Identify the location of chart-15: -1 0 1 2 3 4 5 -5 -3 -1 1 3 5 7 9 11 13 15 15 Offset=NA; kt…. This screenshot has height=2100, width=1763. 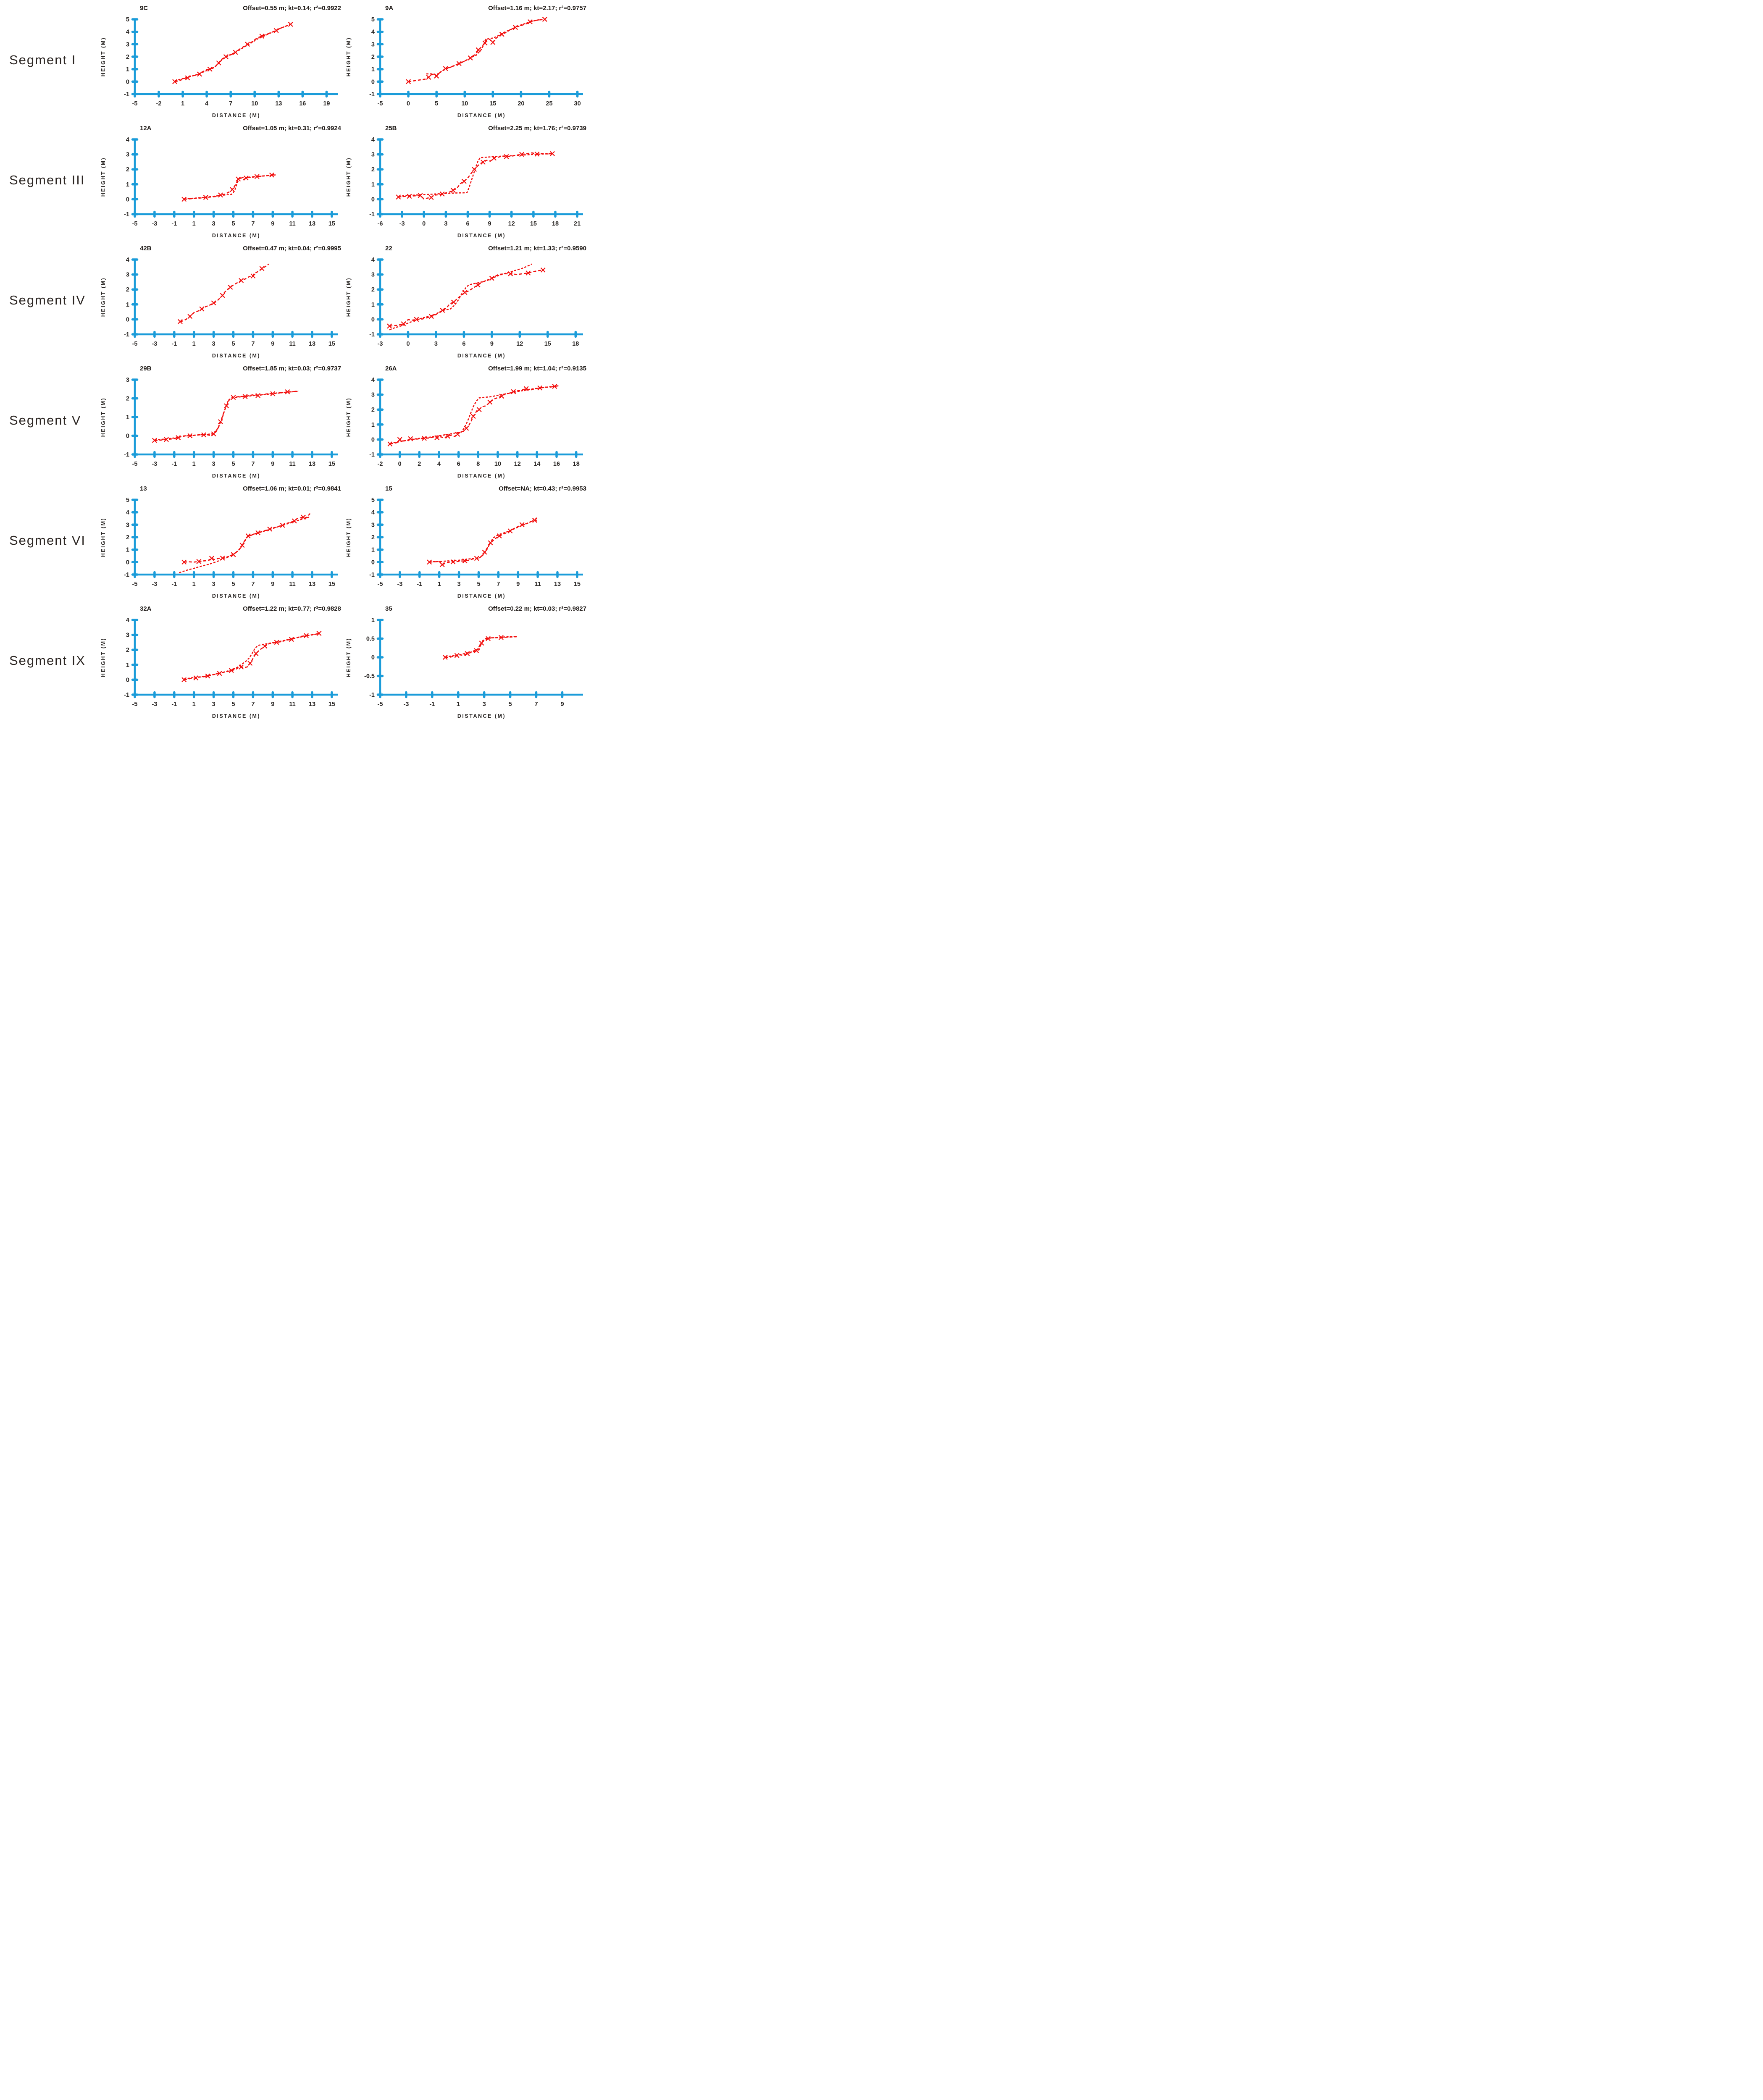
(466, 540).